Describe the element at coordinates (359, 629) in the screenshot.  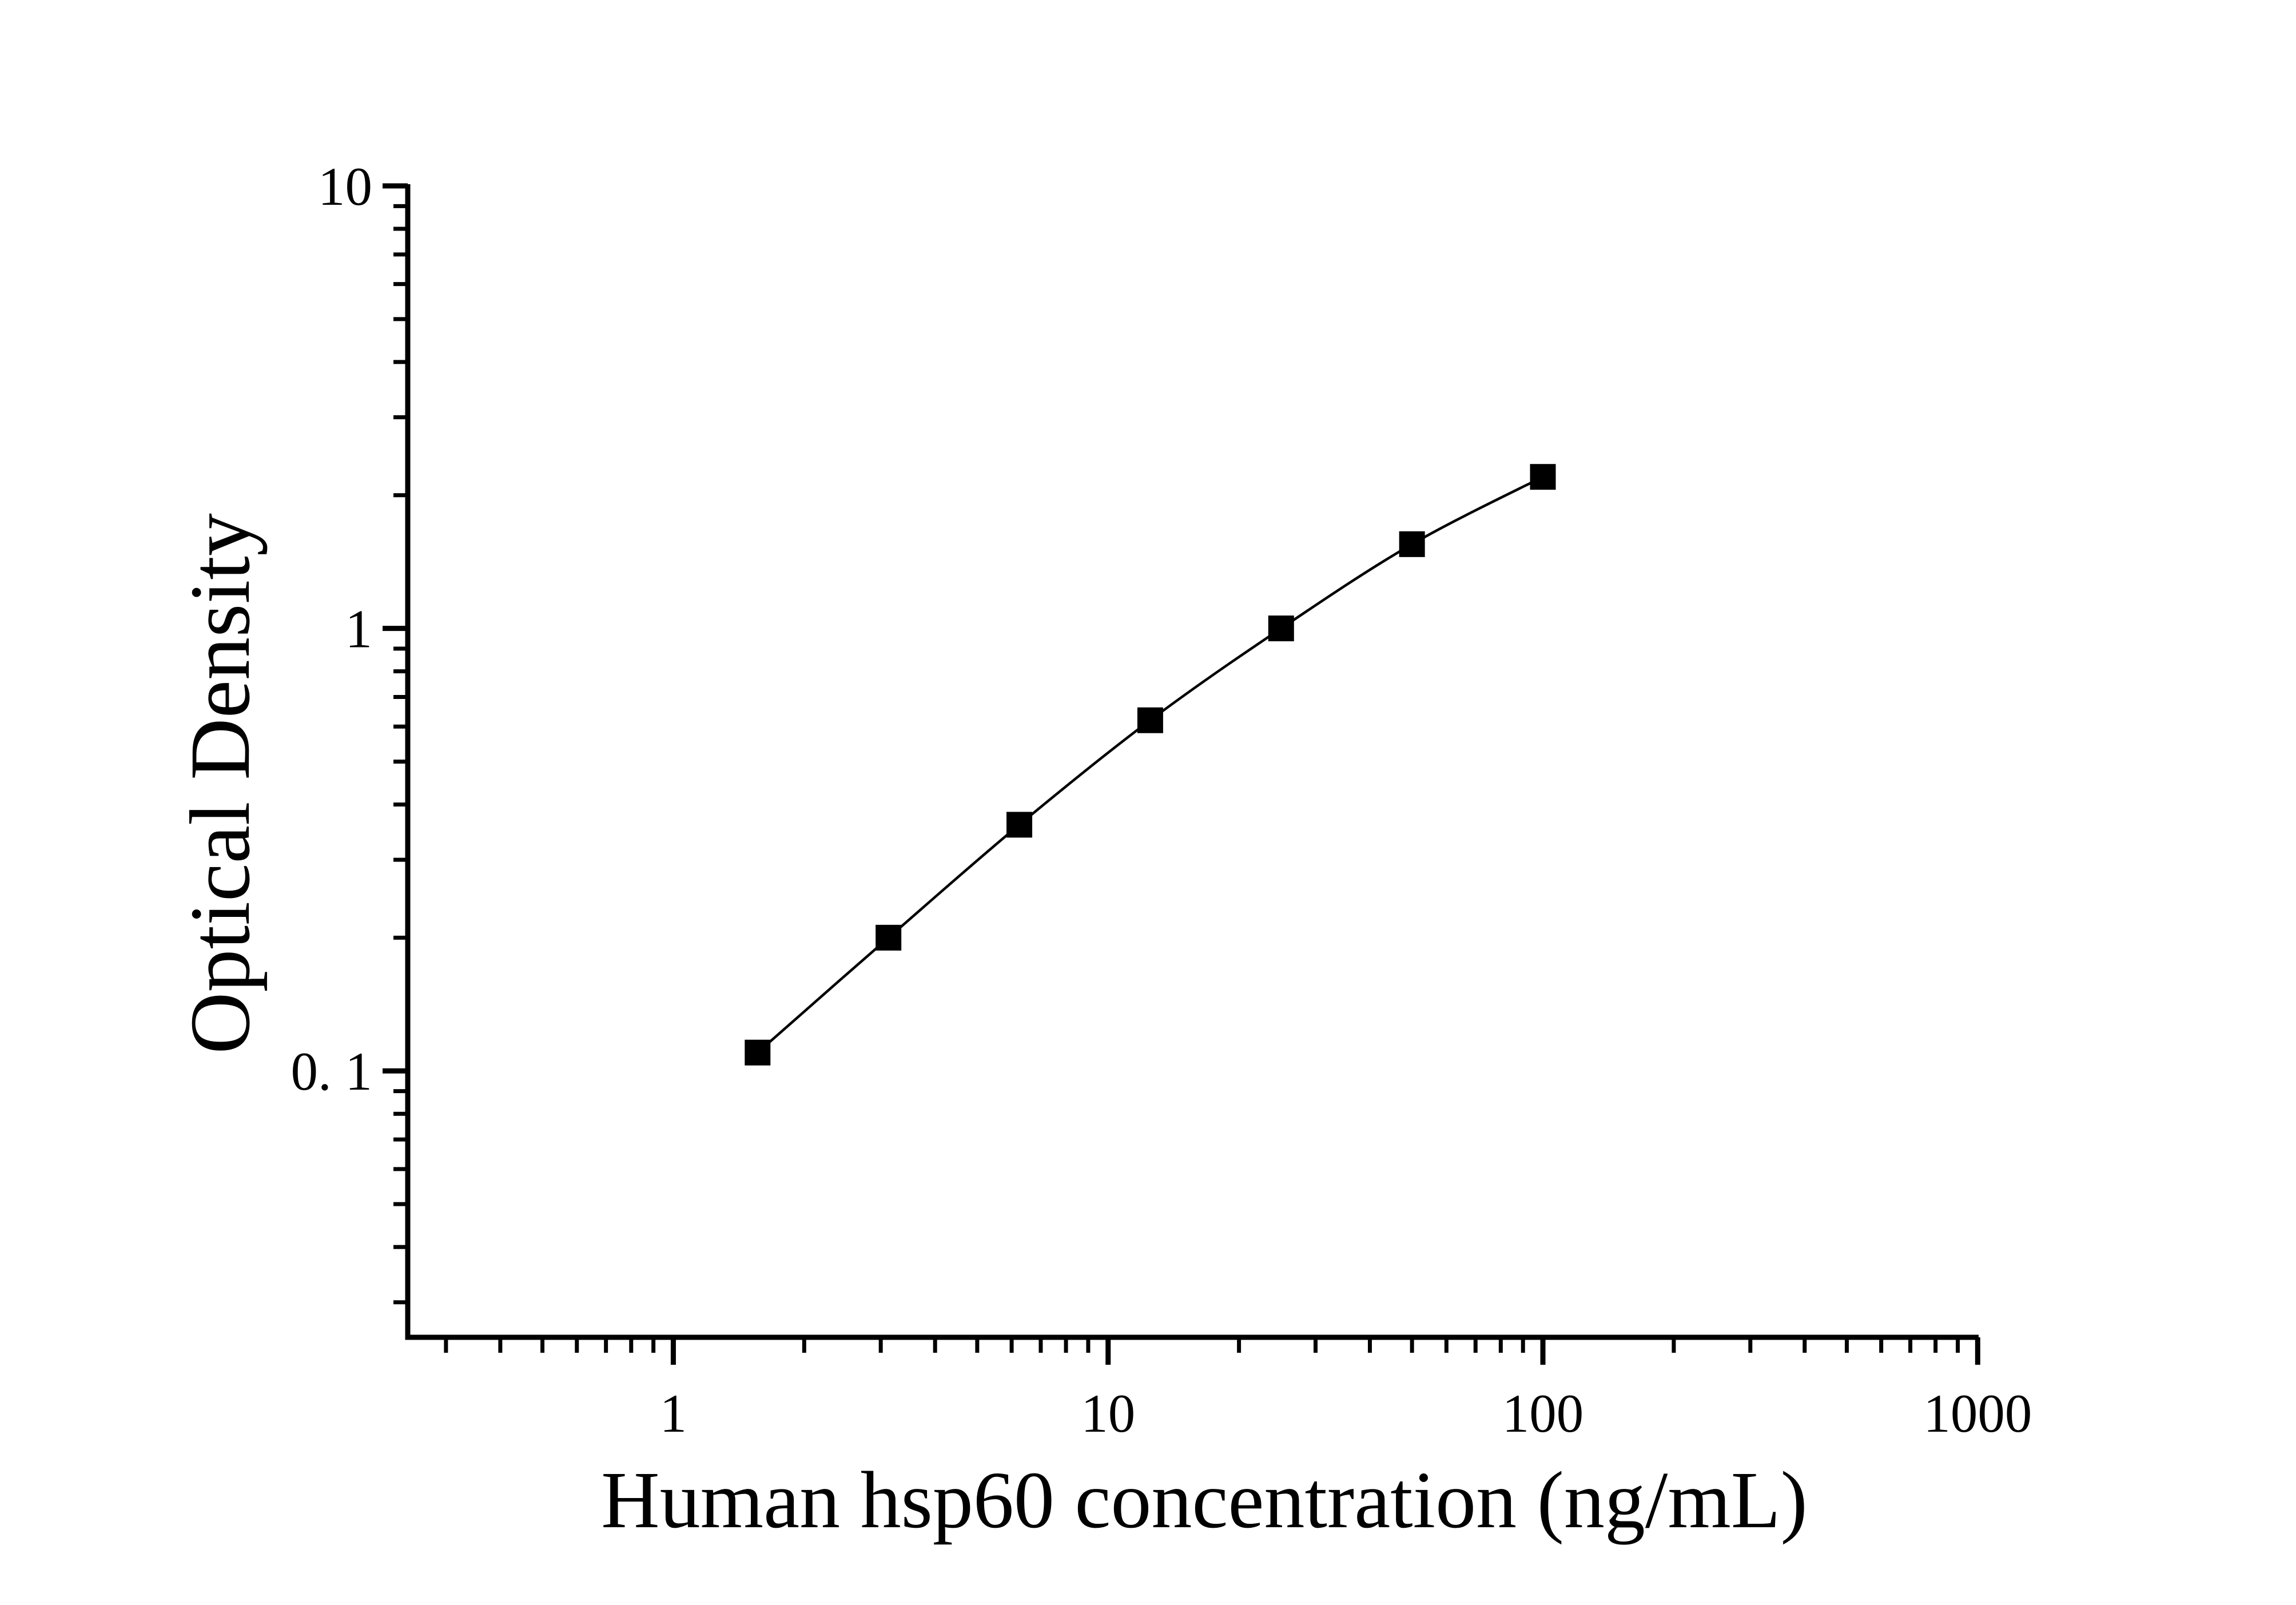
I see `y-tick-label: 1` at that location.